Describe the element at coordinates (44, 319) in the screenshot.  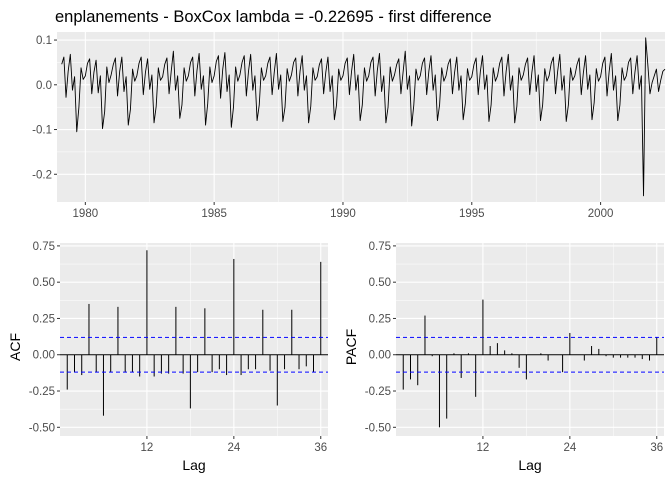
I see `acf-y-tick-label: 0.25` at that location.